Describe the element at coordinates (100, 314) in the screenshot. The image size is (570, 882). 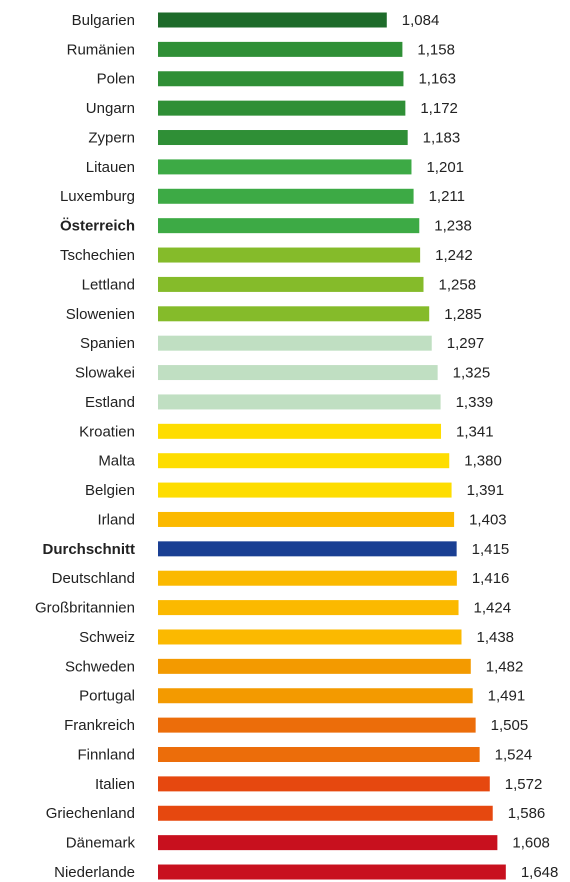
I see `category-label: Slowenien` at that location.